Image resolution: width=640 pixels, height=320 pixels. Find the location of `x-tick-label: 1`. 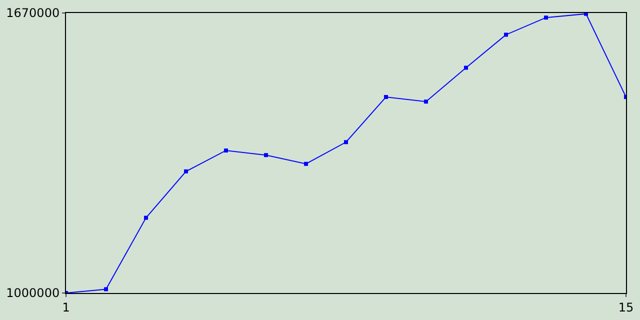

x-tick-label: 1 is located at coordinates (66, 307).